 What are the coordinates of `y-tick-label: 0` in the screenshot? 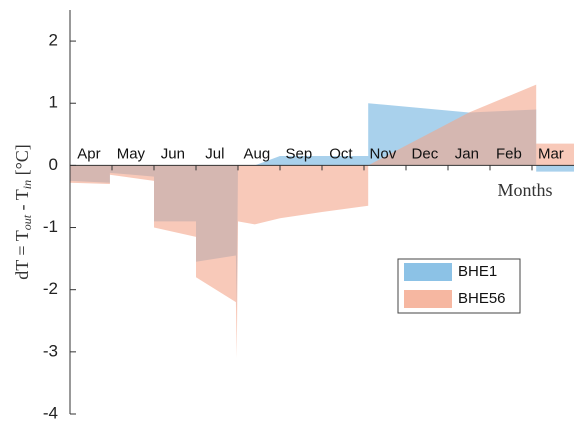 It's located at (53, 164).